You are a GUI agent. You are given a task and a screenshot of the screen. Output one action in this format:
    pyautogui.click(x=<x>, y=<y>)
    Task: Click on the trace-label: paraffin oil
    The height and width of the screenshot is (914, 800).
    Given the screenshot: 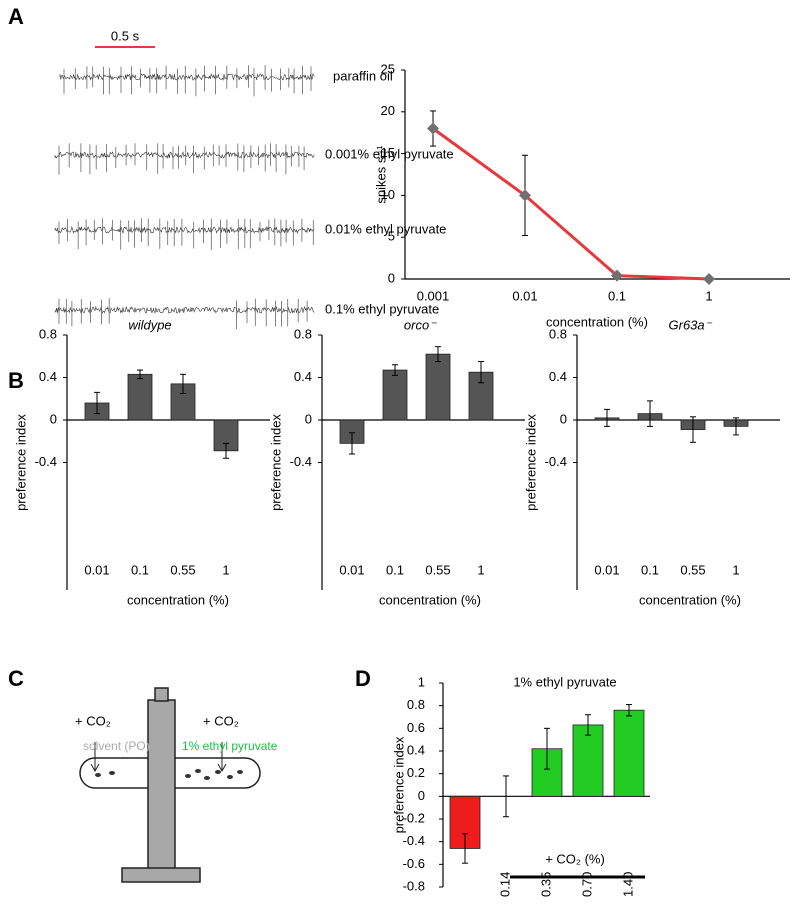 What is the action you would take?
    pyautogui.click(x=363, y=75)
    